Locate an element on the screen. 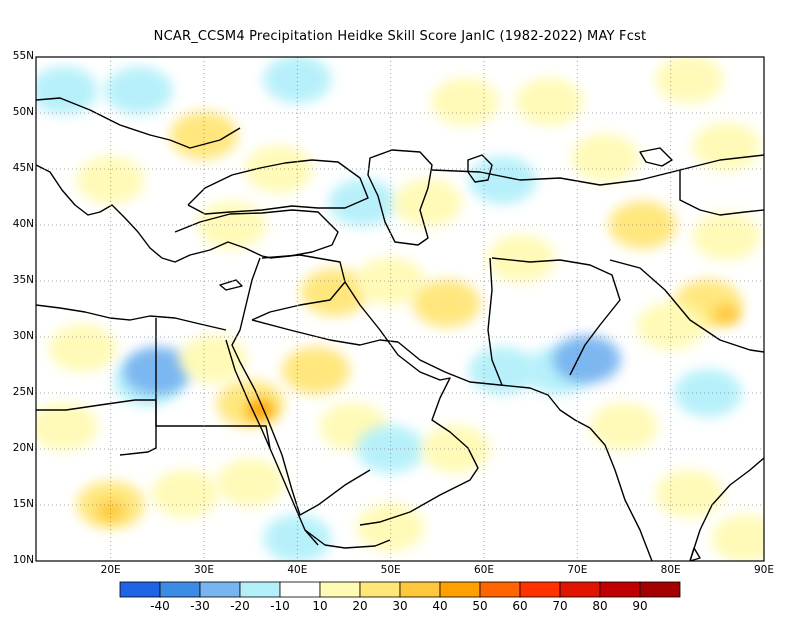 Image resolution: width=800 pixels, height=618 pixels. coastline-iran-south is located at coordinates (494, 385).